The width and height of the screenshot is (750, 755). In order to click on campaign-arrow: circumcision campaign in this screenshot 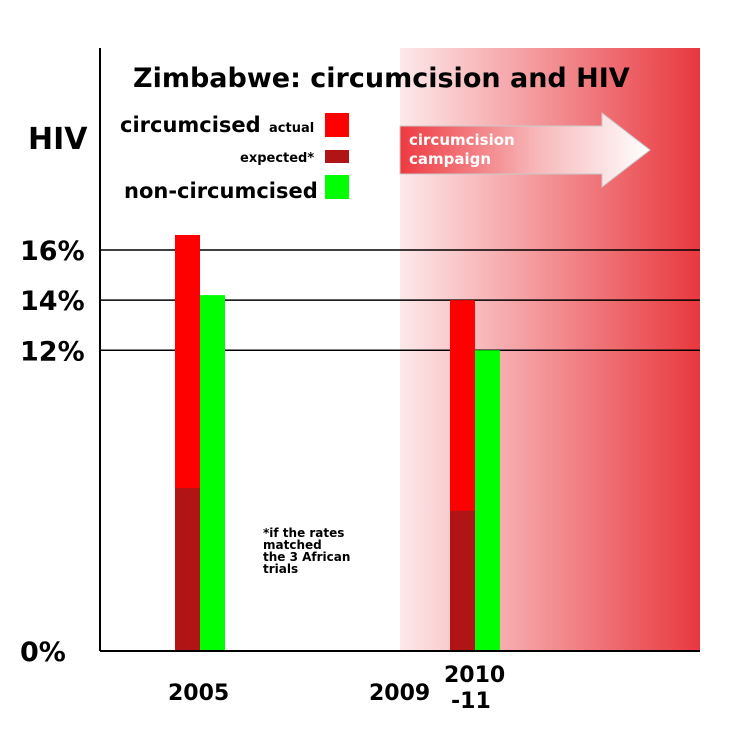, I will do `click(525, 150)`.